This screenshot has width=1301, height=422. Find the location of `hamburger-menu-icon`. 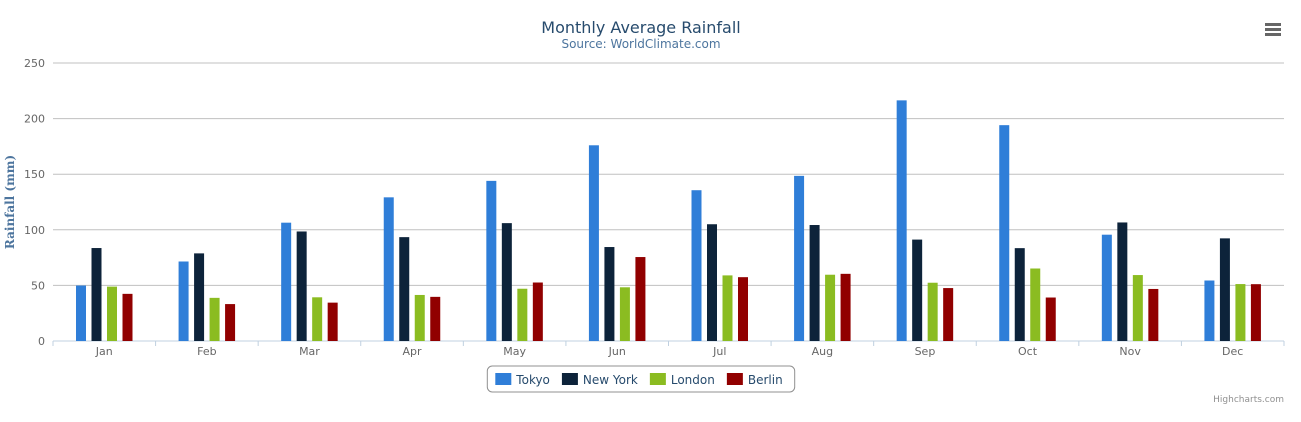

hamburger-menu-icon is located at coordinates (1273, 29).